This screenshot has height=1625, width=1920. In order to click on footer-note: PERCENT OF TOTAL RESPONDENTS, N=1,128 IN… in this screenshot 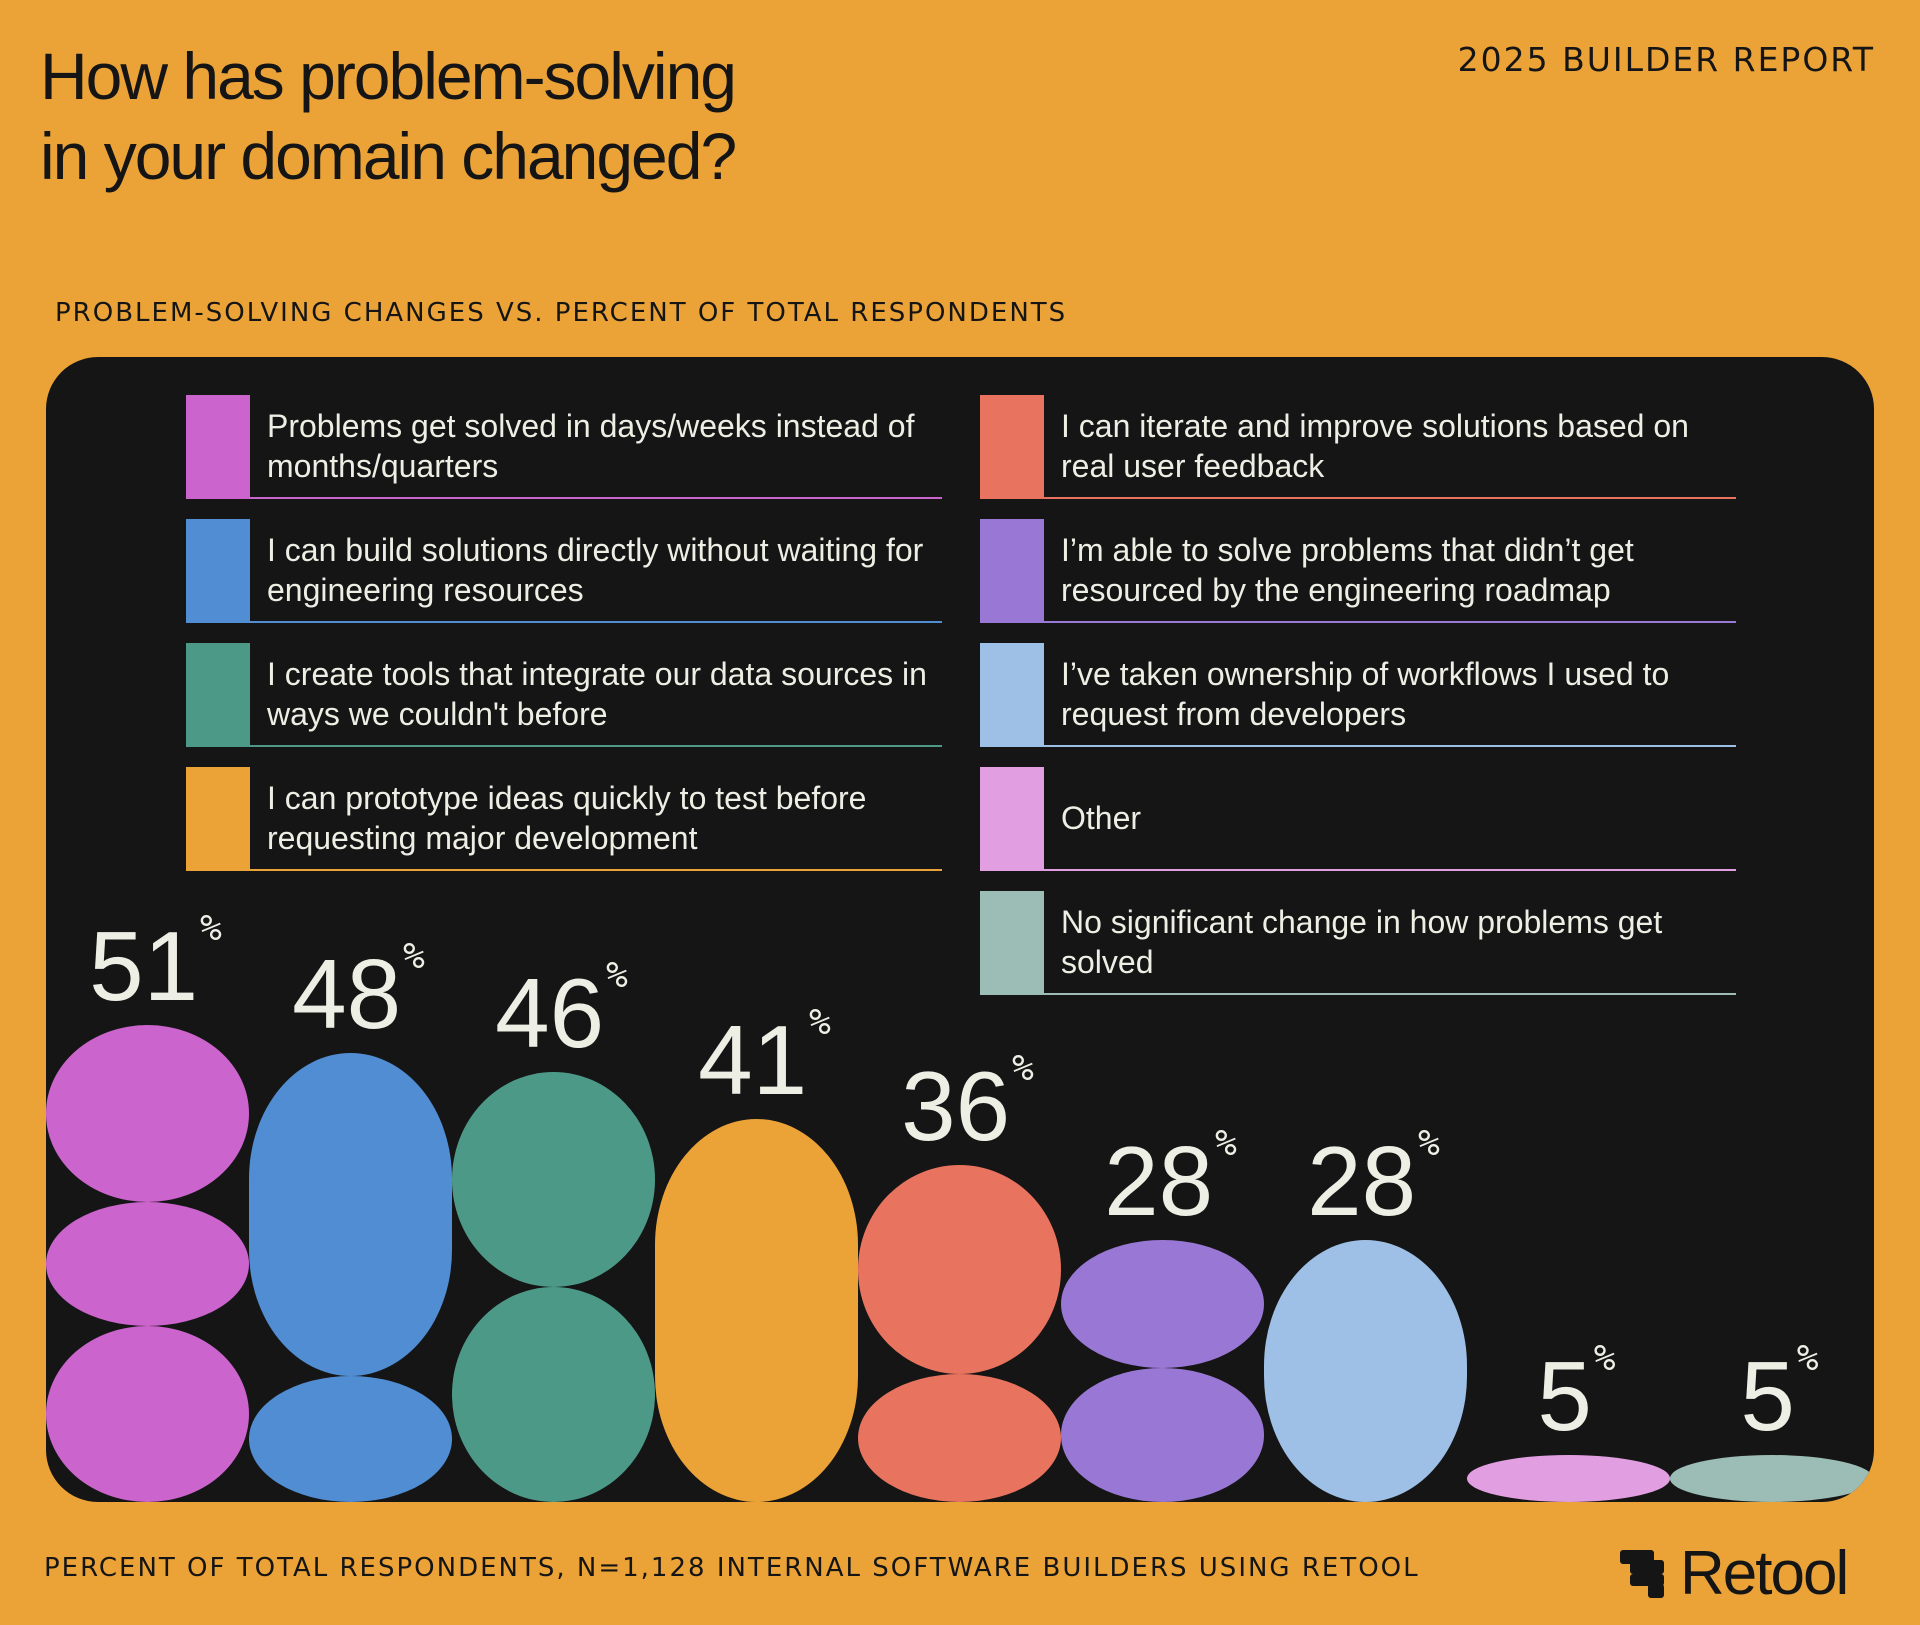, I will do `click(732, 1568)`.